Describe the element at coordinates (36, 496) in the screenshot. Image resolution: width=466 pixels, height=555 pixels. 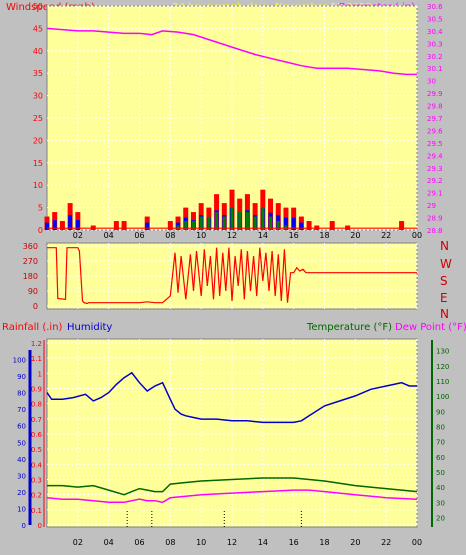
I see `rainfall-tick-label: 0.2` at that location.